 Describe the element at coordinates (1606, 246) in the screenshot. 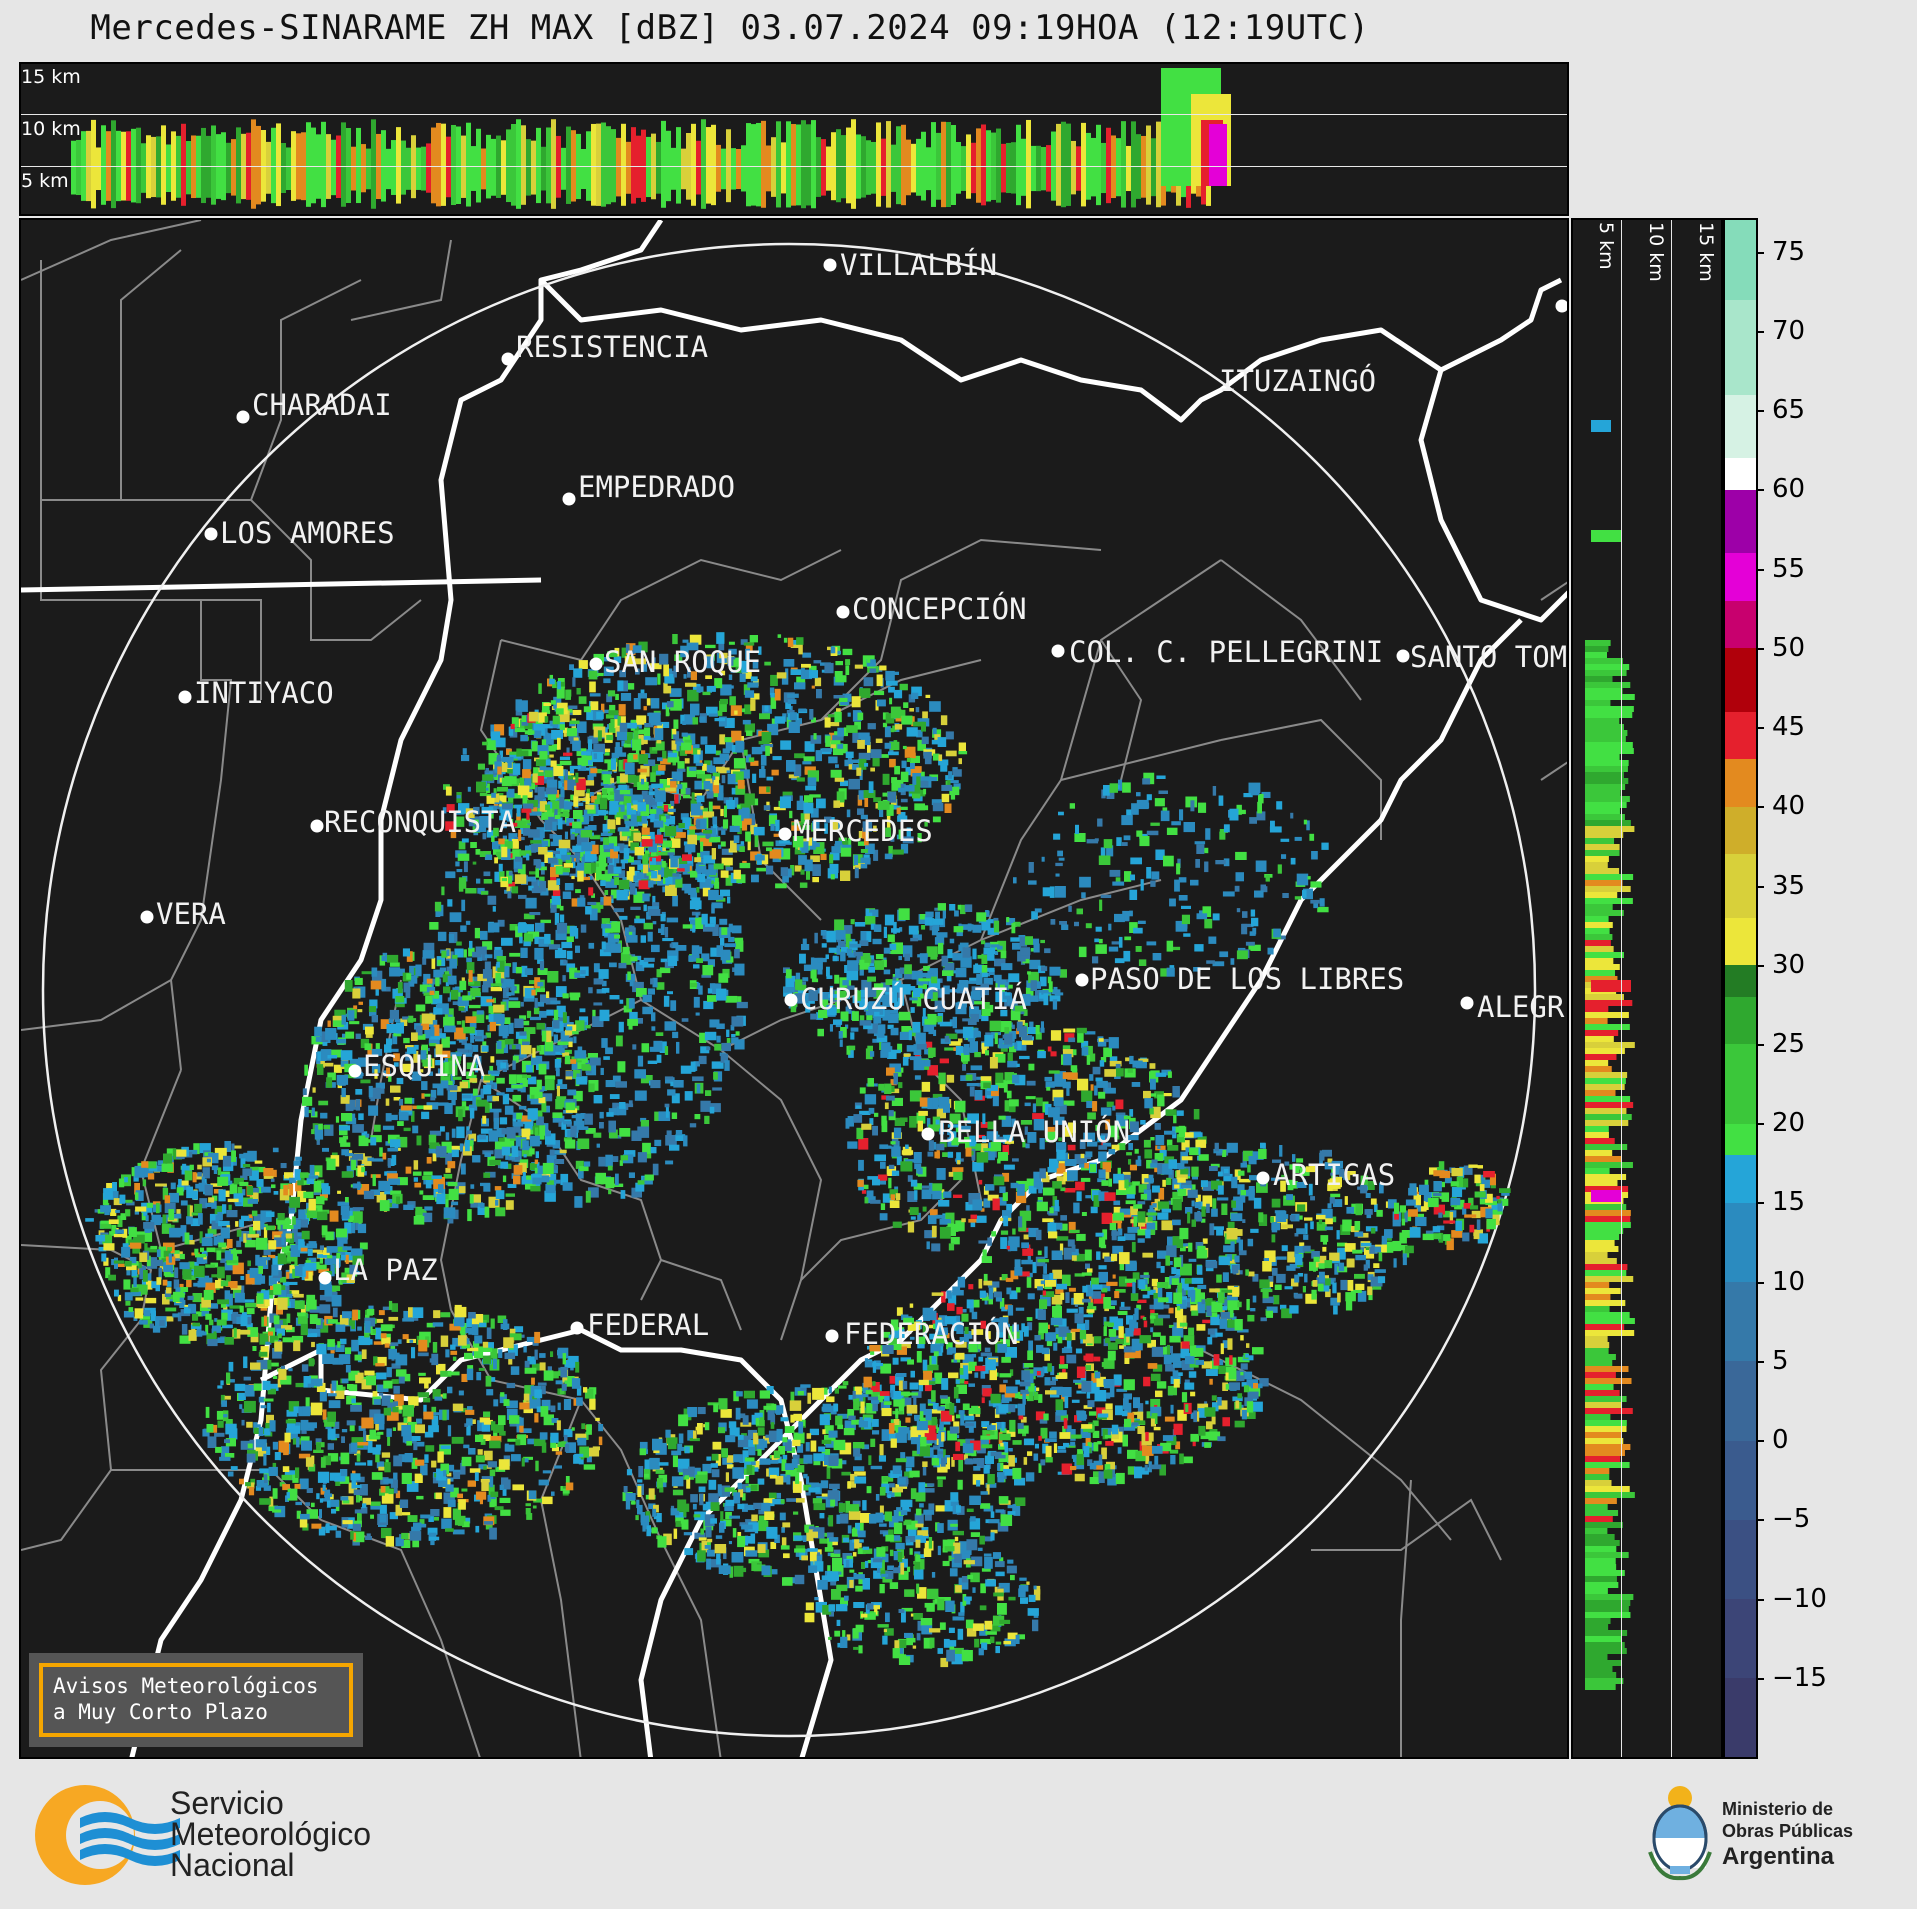

I see `side-height-label-5: 5 km` at that location.